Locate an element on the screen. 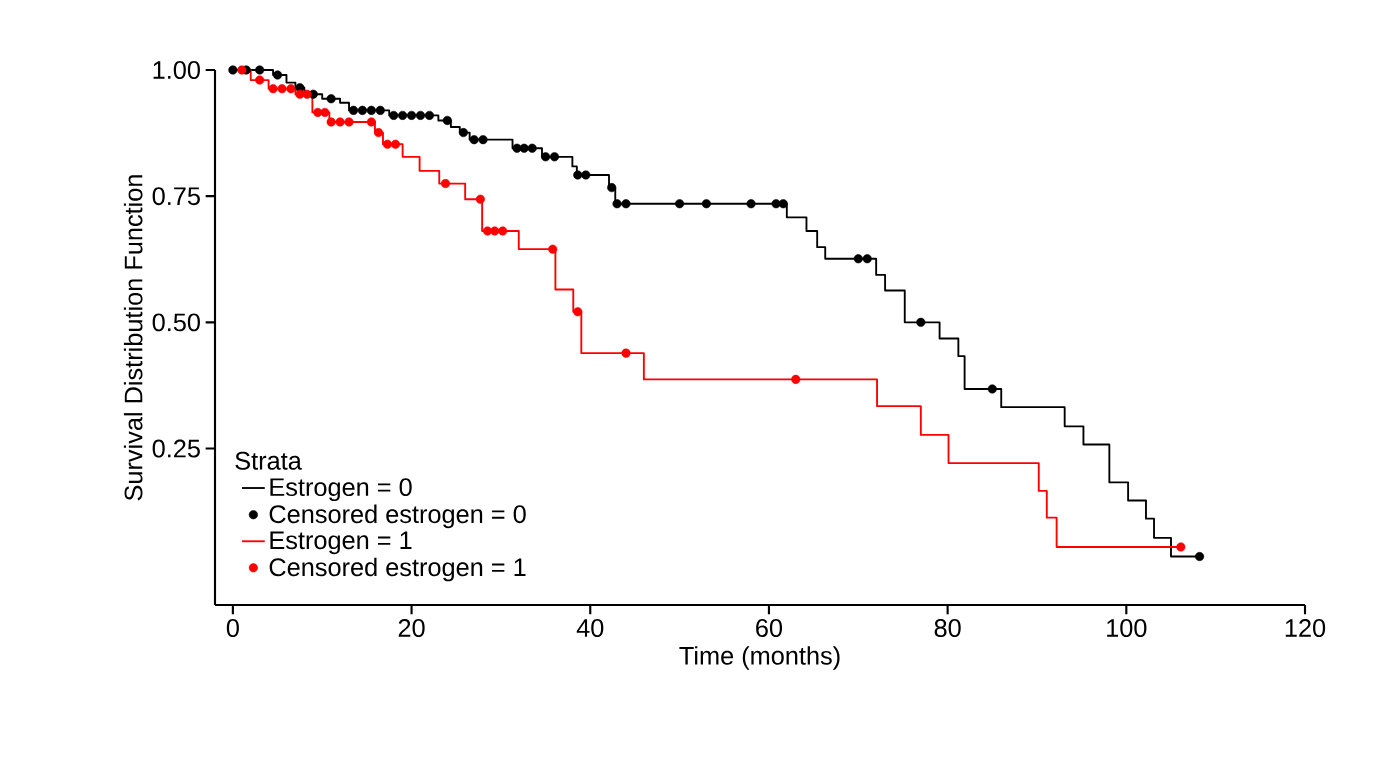 Image resolution: width=1378 pixels, height=761 pixels. x-tick-label: 60 is located at coordinates (769, 628).